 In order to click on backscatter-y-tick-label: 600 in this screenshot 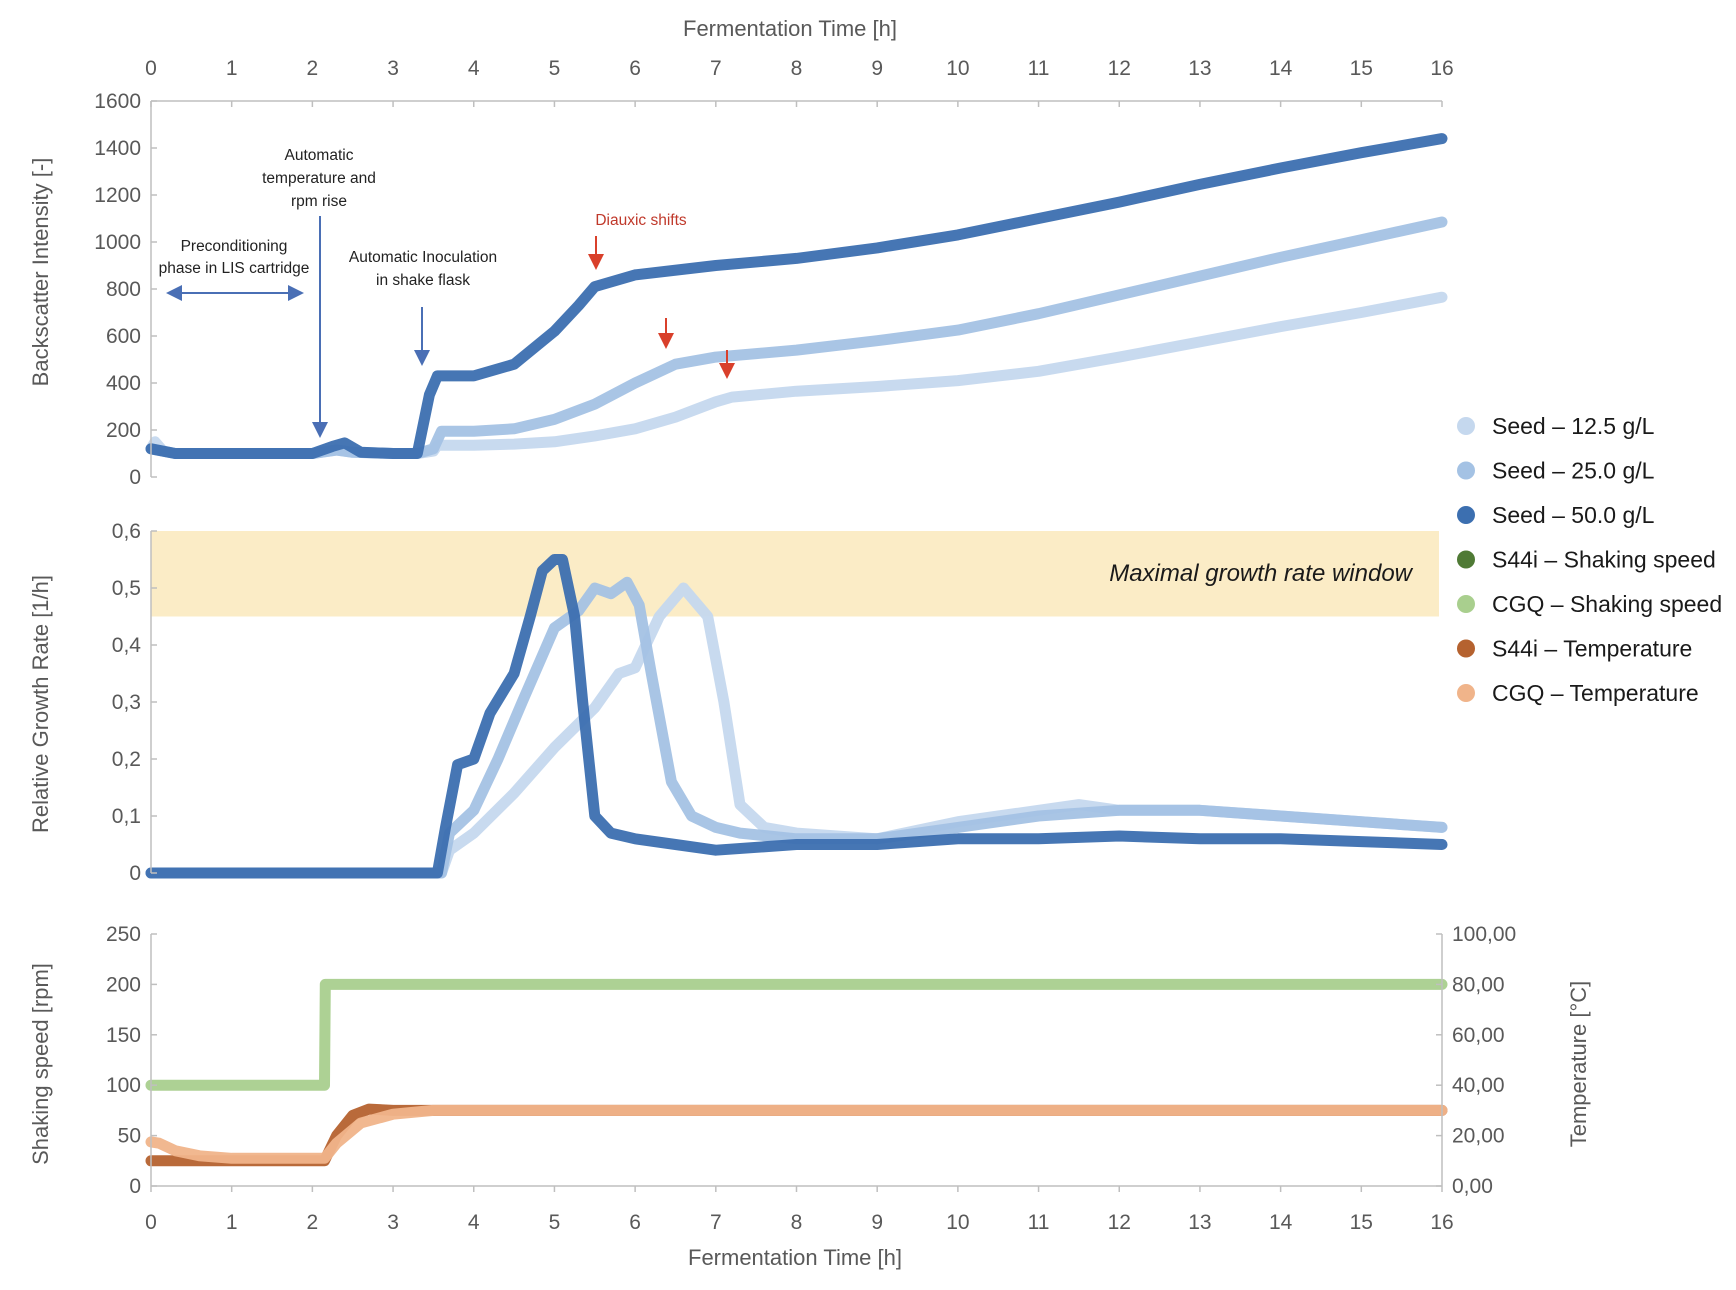, I will do `click(123, 336)`.